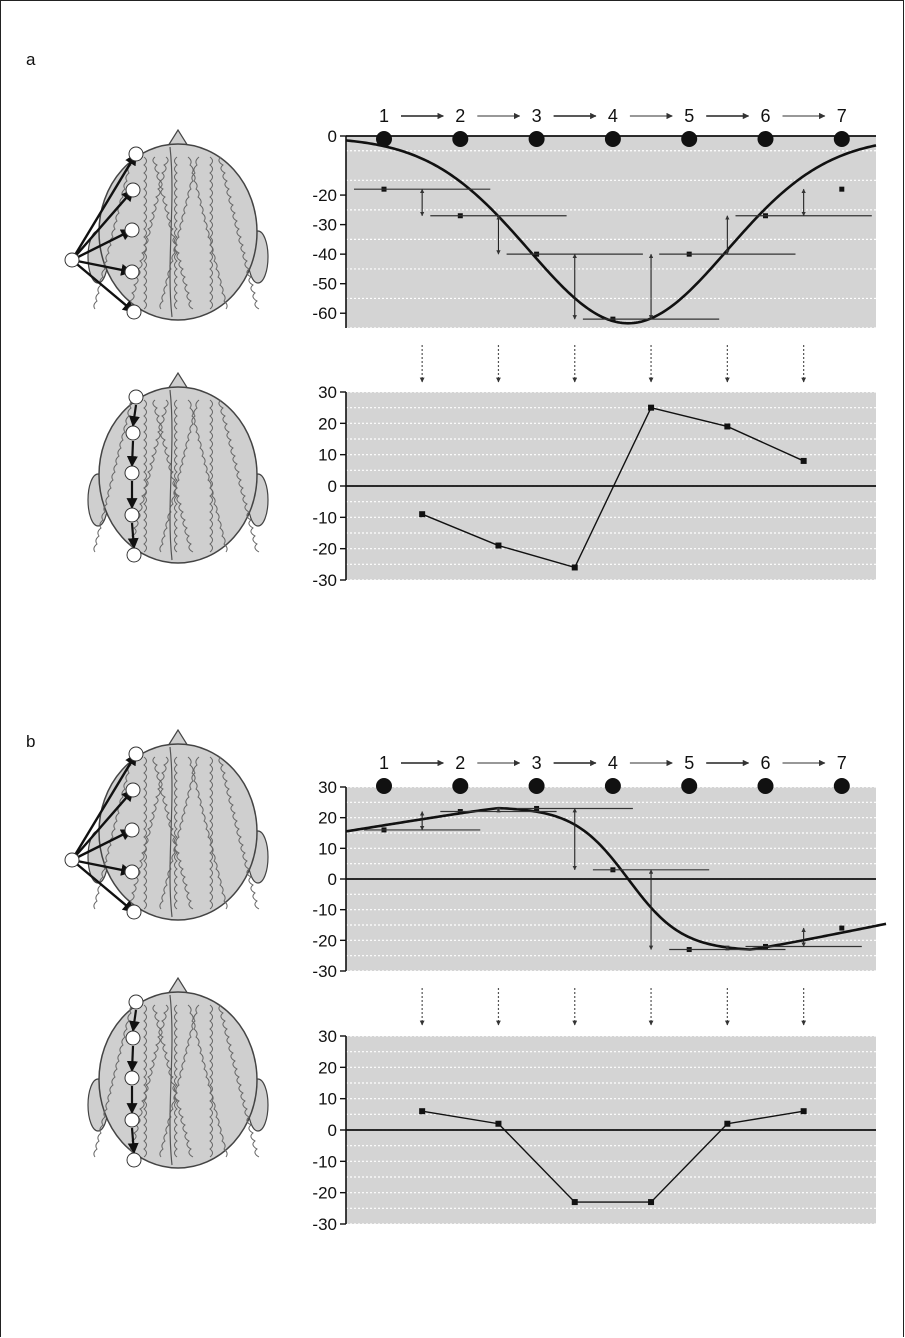  What do you see at coordinates (460, 116) in the screenshot?
I see `step-number-label: 2` at bounding box center [460, 116].